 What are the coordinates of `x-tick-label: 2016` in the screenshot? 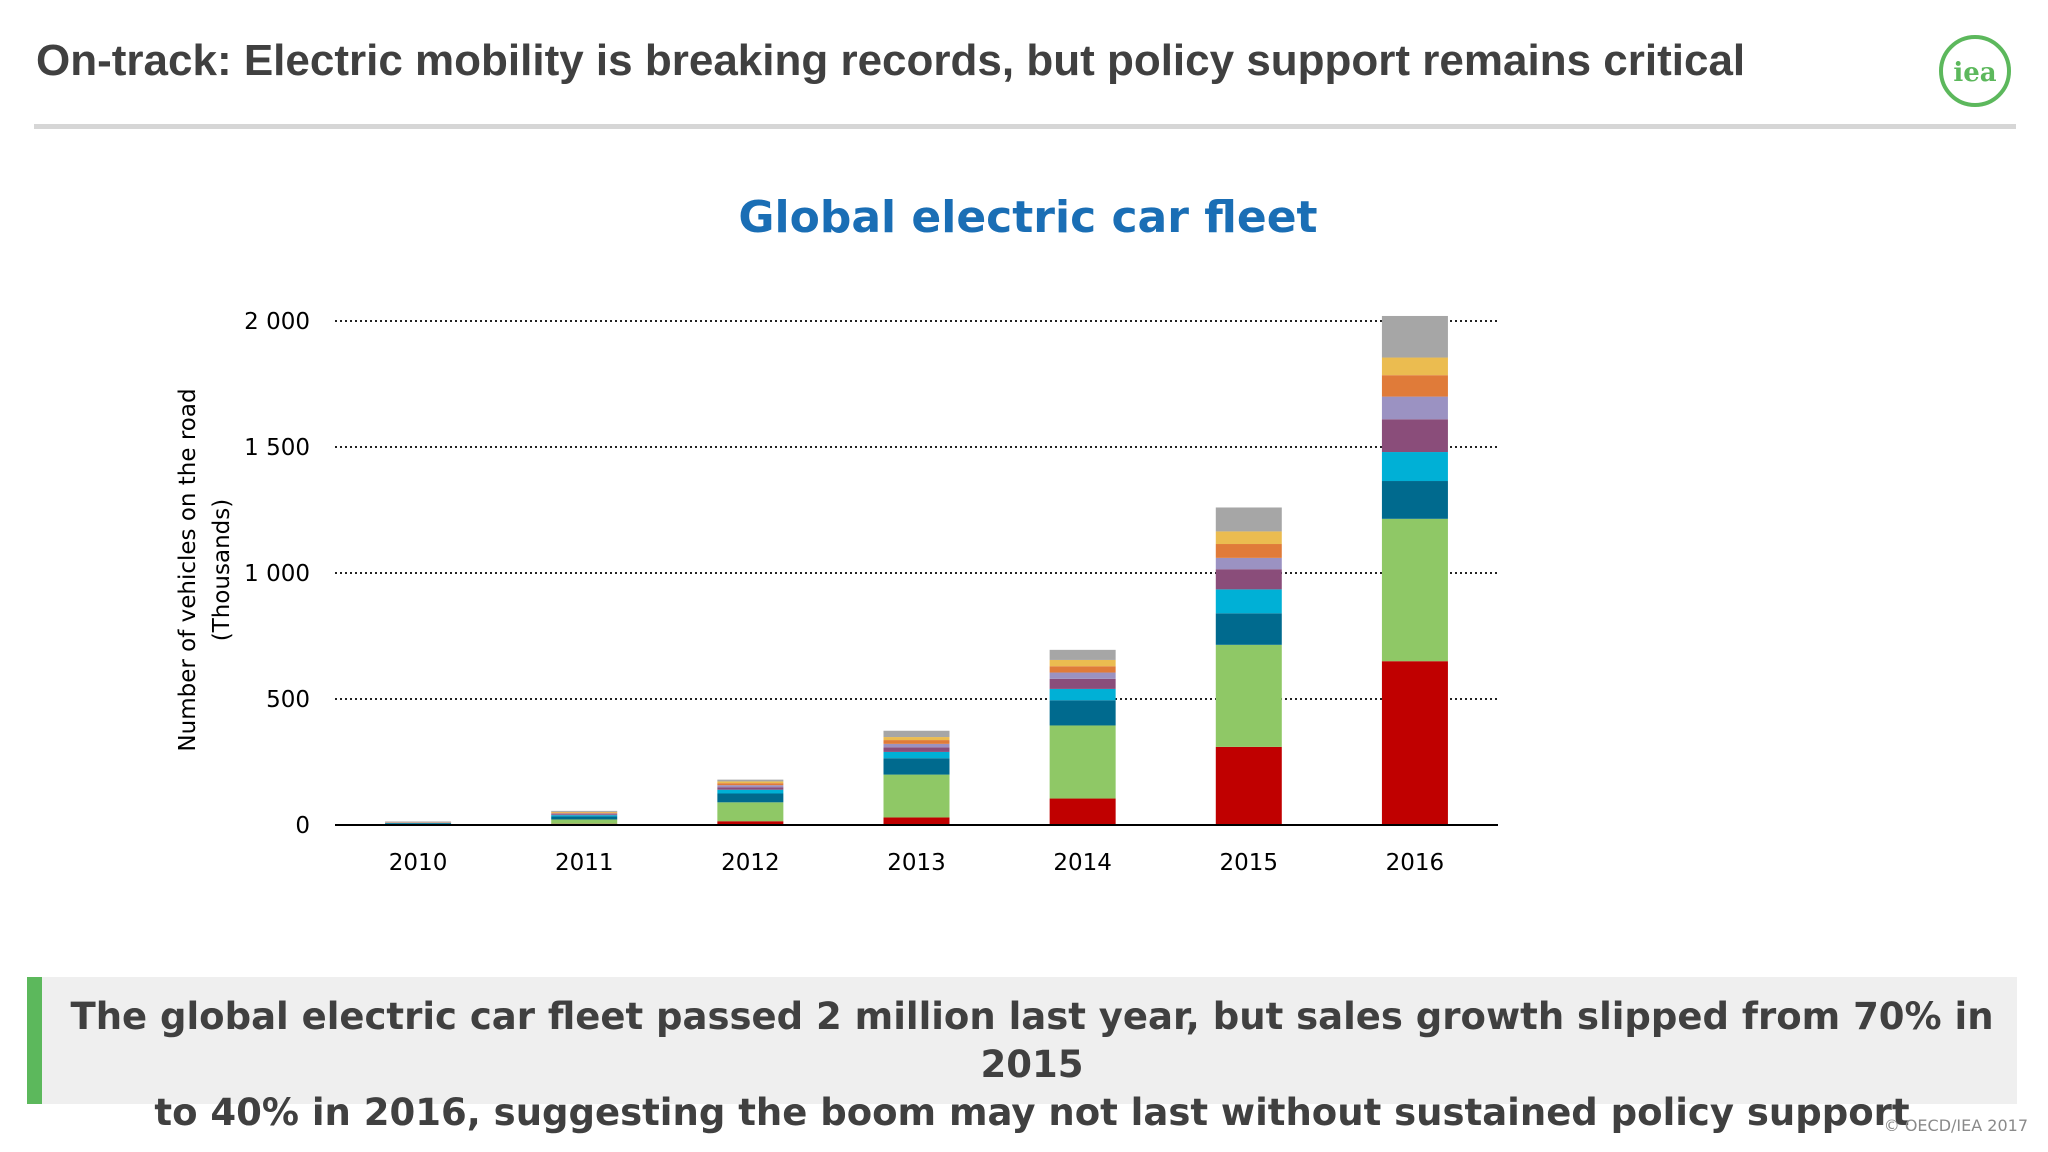 It's located at (1415, 863).